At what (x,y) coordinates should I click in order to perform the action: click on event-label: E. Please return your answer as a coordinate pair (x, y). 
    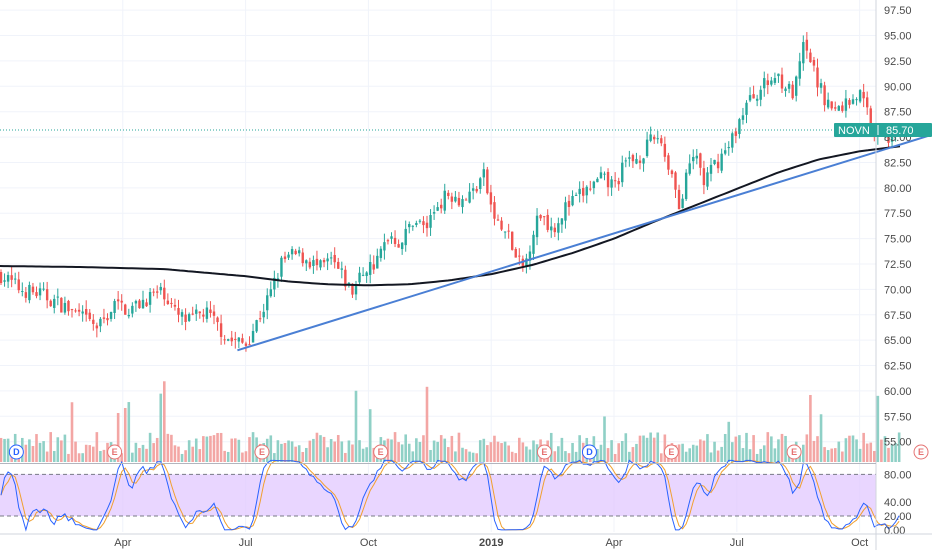
    Looking at the image, I should click on (794, 452).